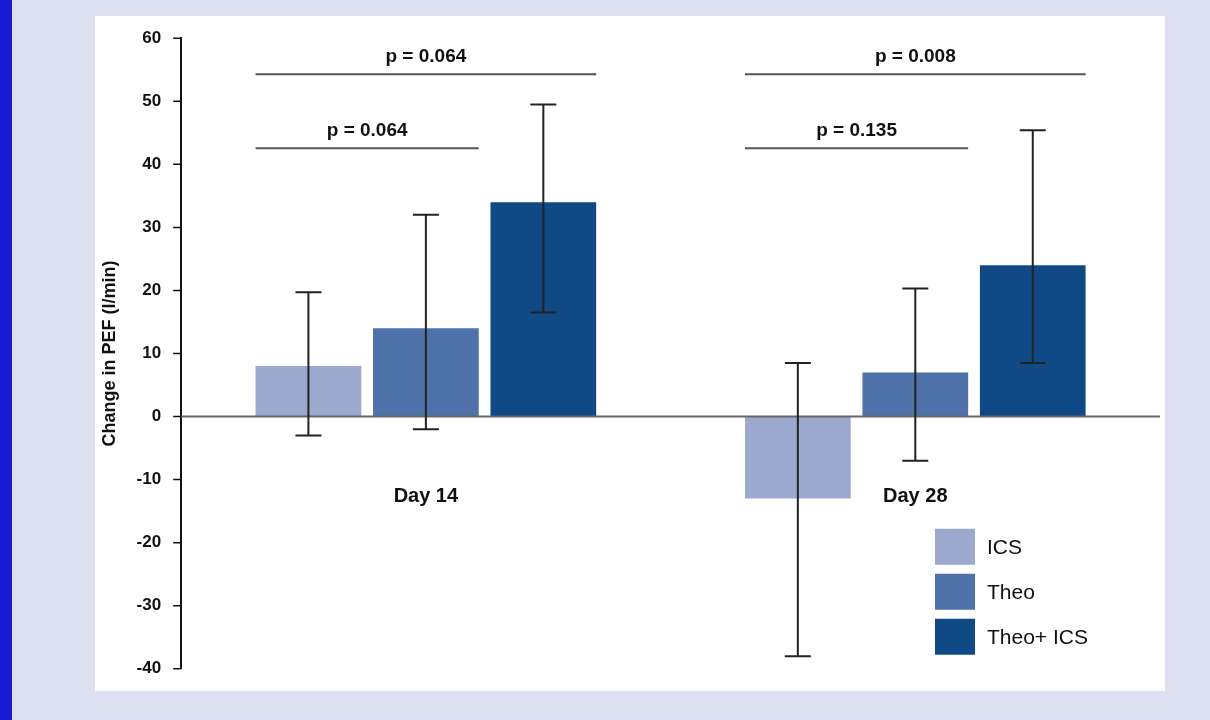 This screenshot has width=1210, height=720. I want to click on y-tick-label: 20, so click(152, 290).